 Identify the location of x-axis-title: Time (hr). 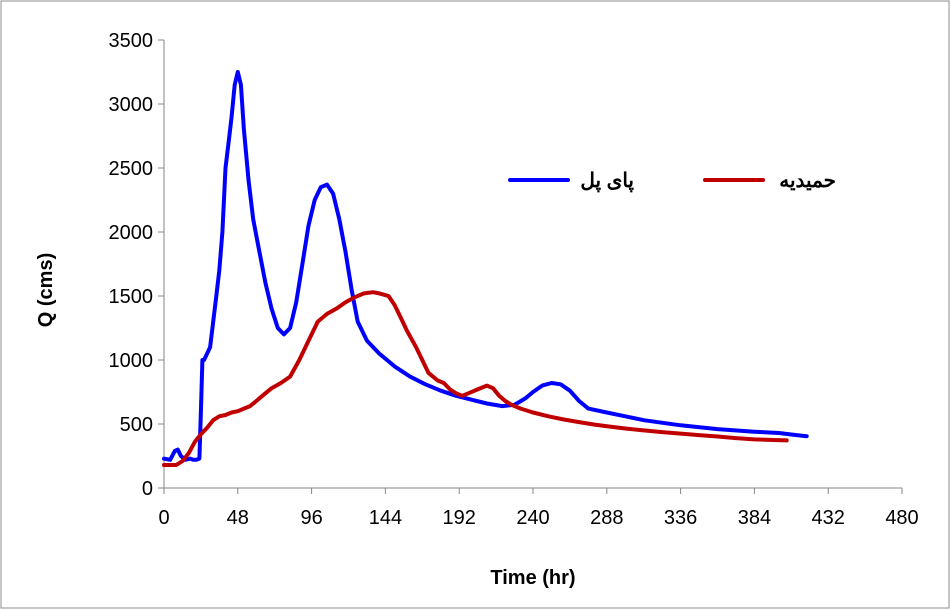
(532, 578).